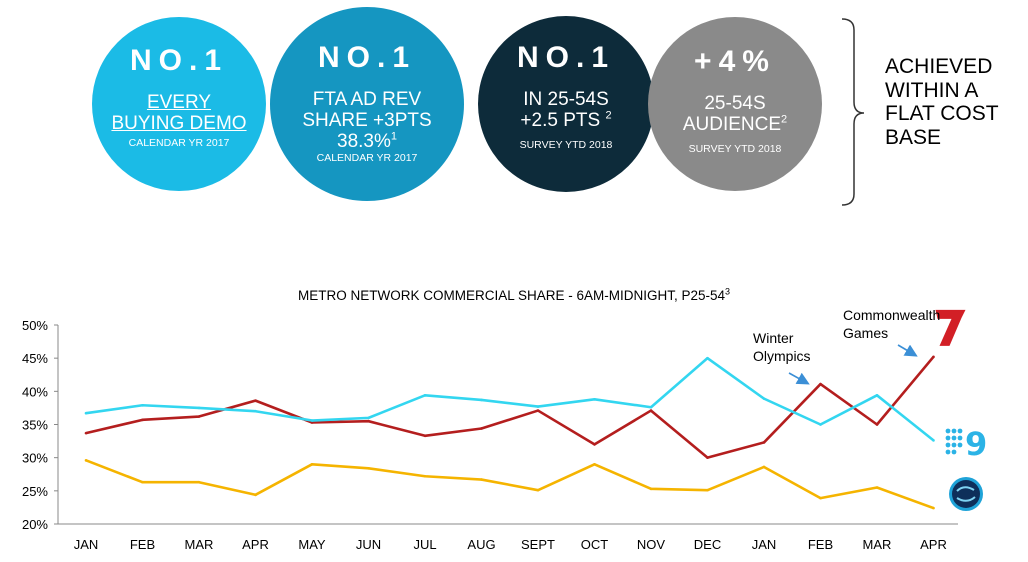  Describe the element at coordinates (35, 391) in the screenshot. I see `y-tick-label: 40%` at that location.